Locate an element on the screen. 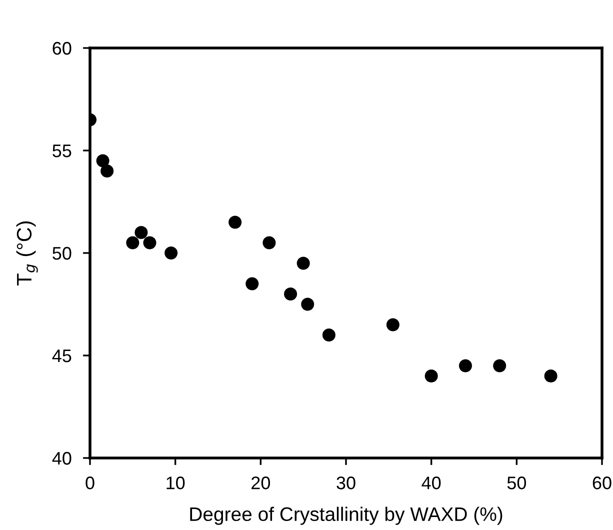  y-tick-label: 60 is located at coordinates (62, 48).